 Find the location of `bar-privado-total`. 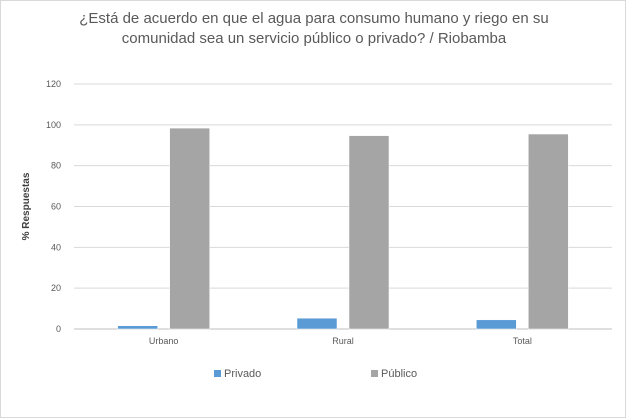

bar-privado-total is located at coordinates (496, 324).